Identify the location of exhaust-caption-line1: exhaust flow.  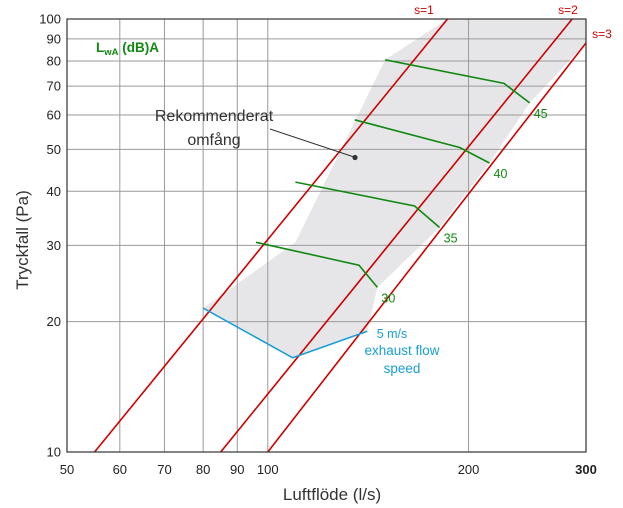
(401, 350).